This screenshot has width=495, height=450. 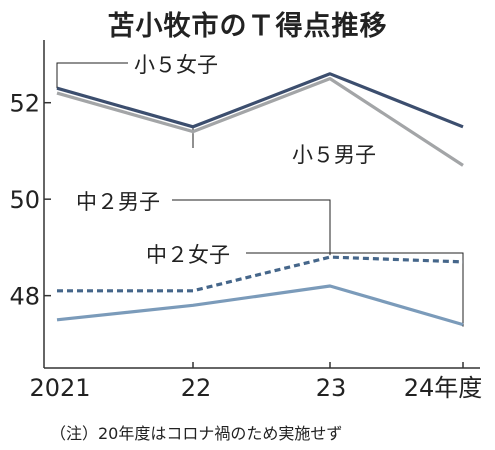 What do you see at coordinates (188, 255) in the screenshot?
I see `series-label: 中２女子` at bounding box center [188, 255].